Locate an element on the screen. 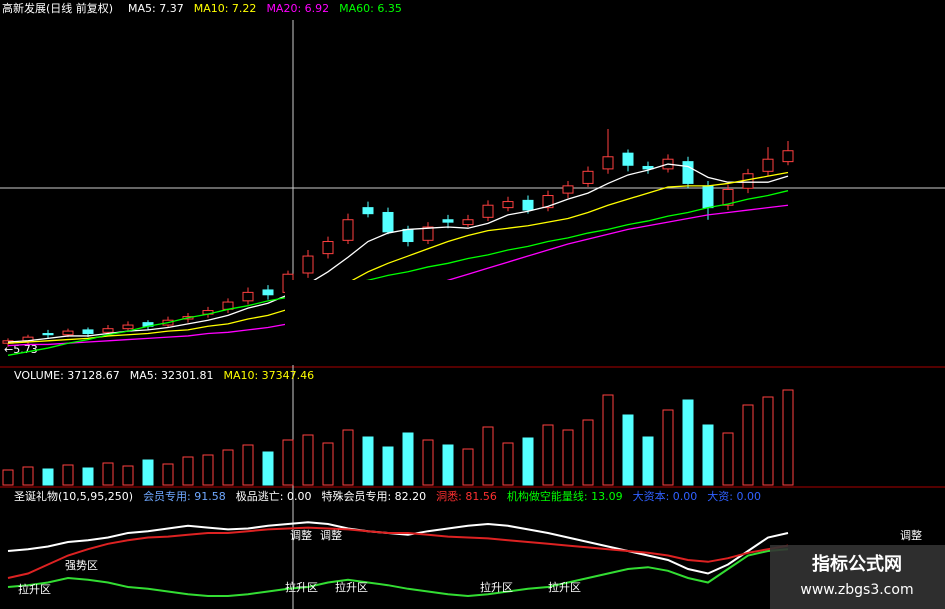  stock-title: 高新发展(日线 前复权) is located at coordinates (57, 8).